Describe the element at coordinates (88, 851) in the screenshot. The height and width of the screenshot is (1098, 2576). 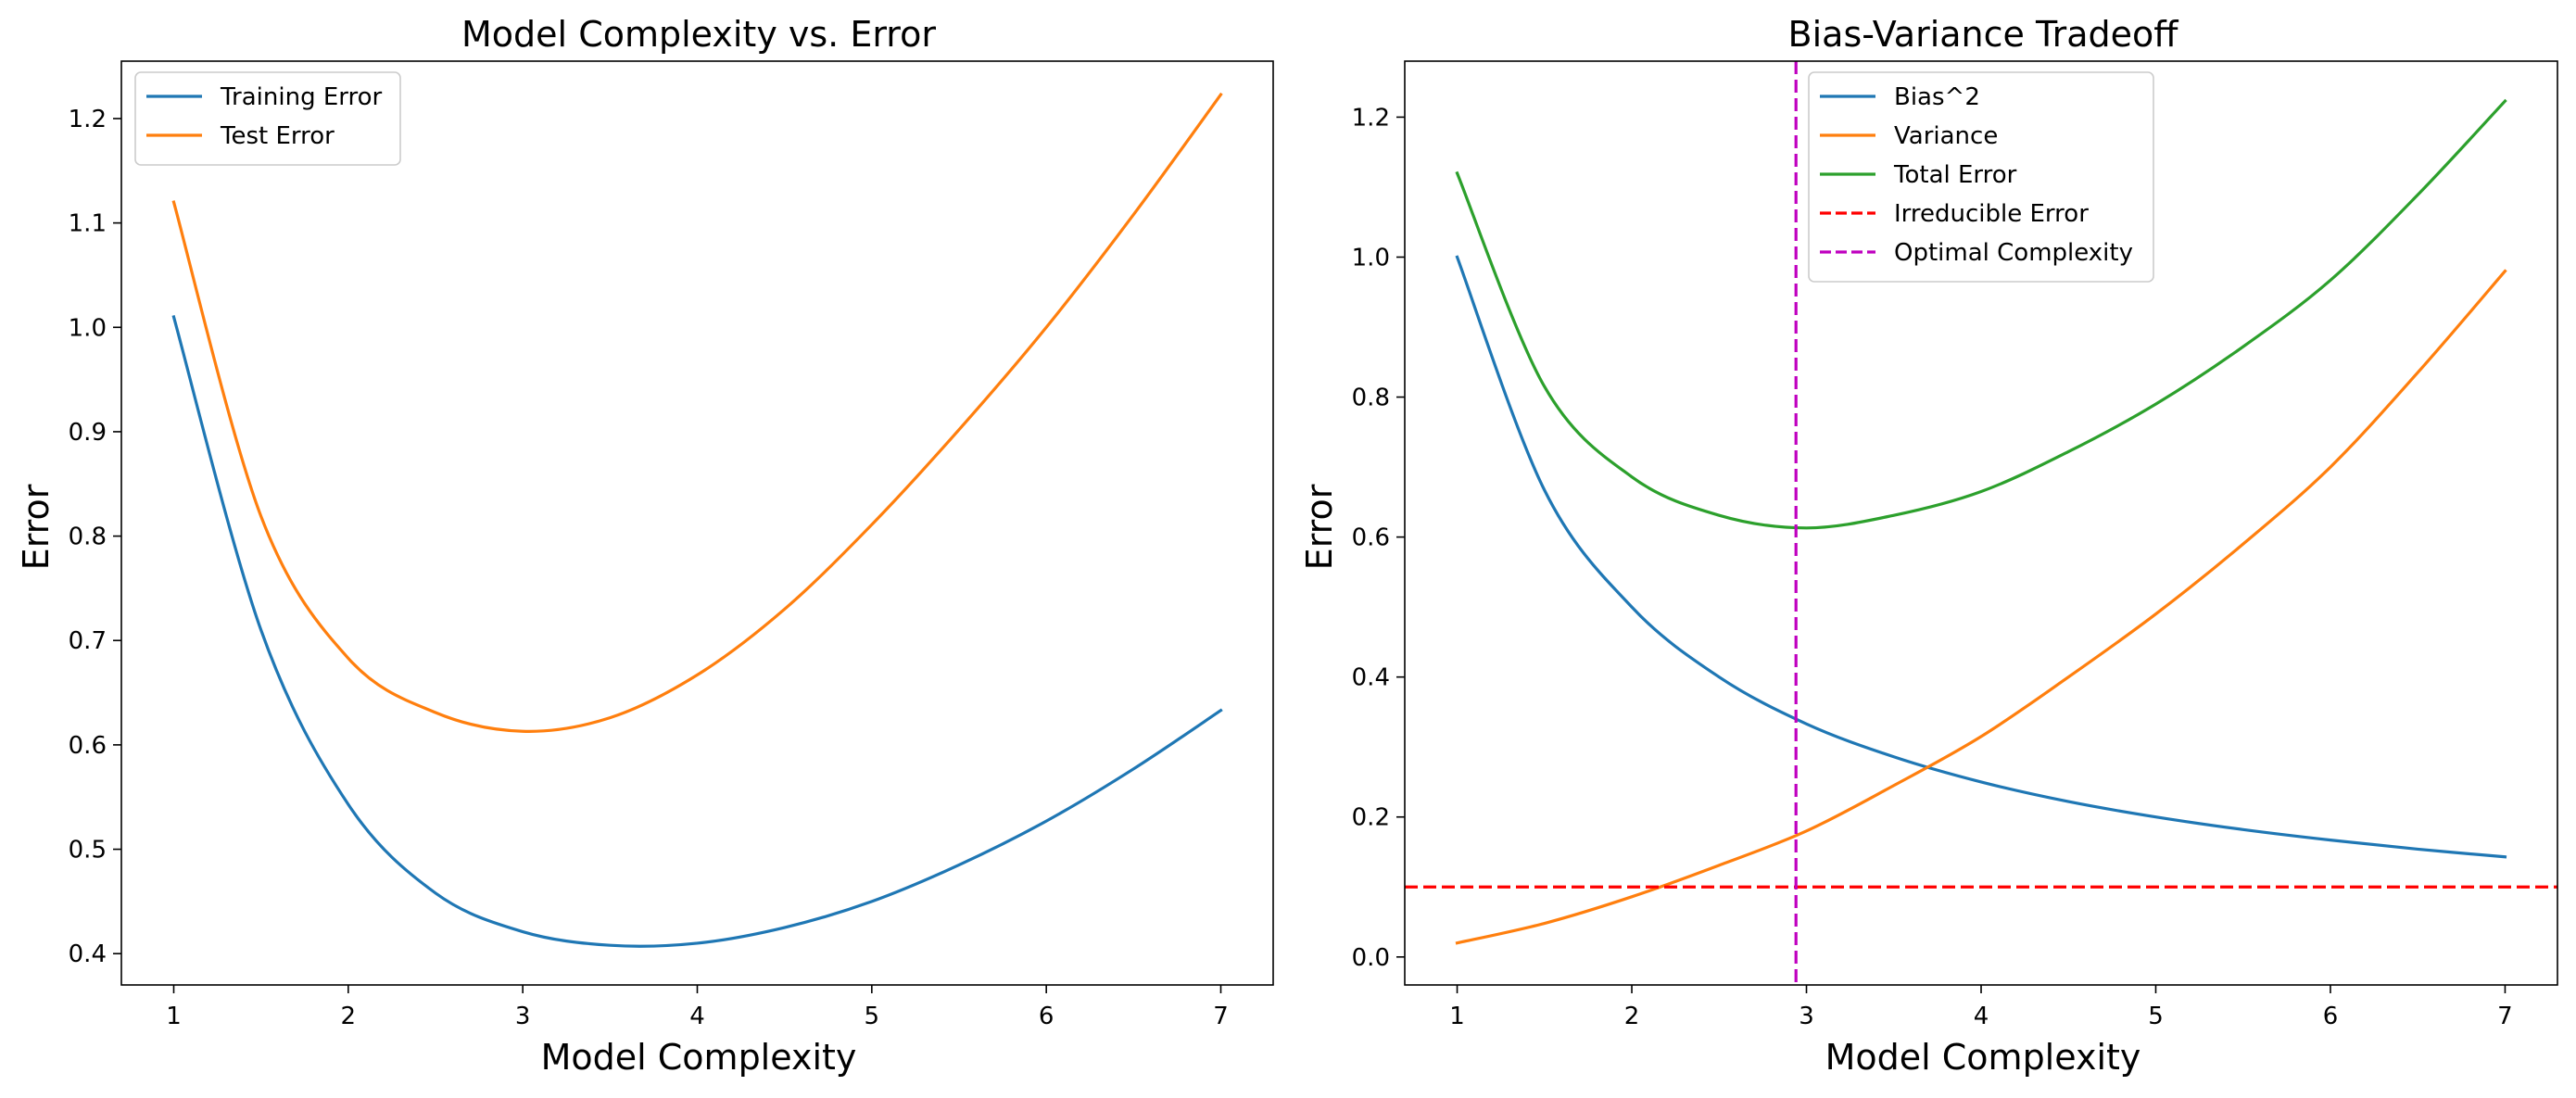
I see `y-tick-label: 0.5` at that location.